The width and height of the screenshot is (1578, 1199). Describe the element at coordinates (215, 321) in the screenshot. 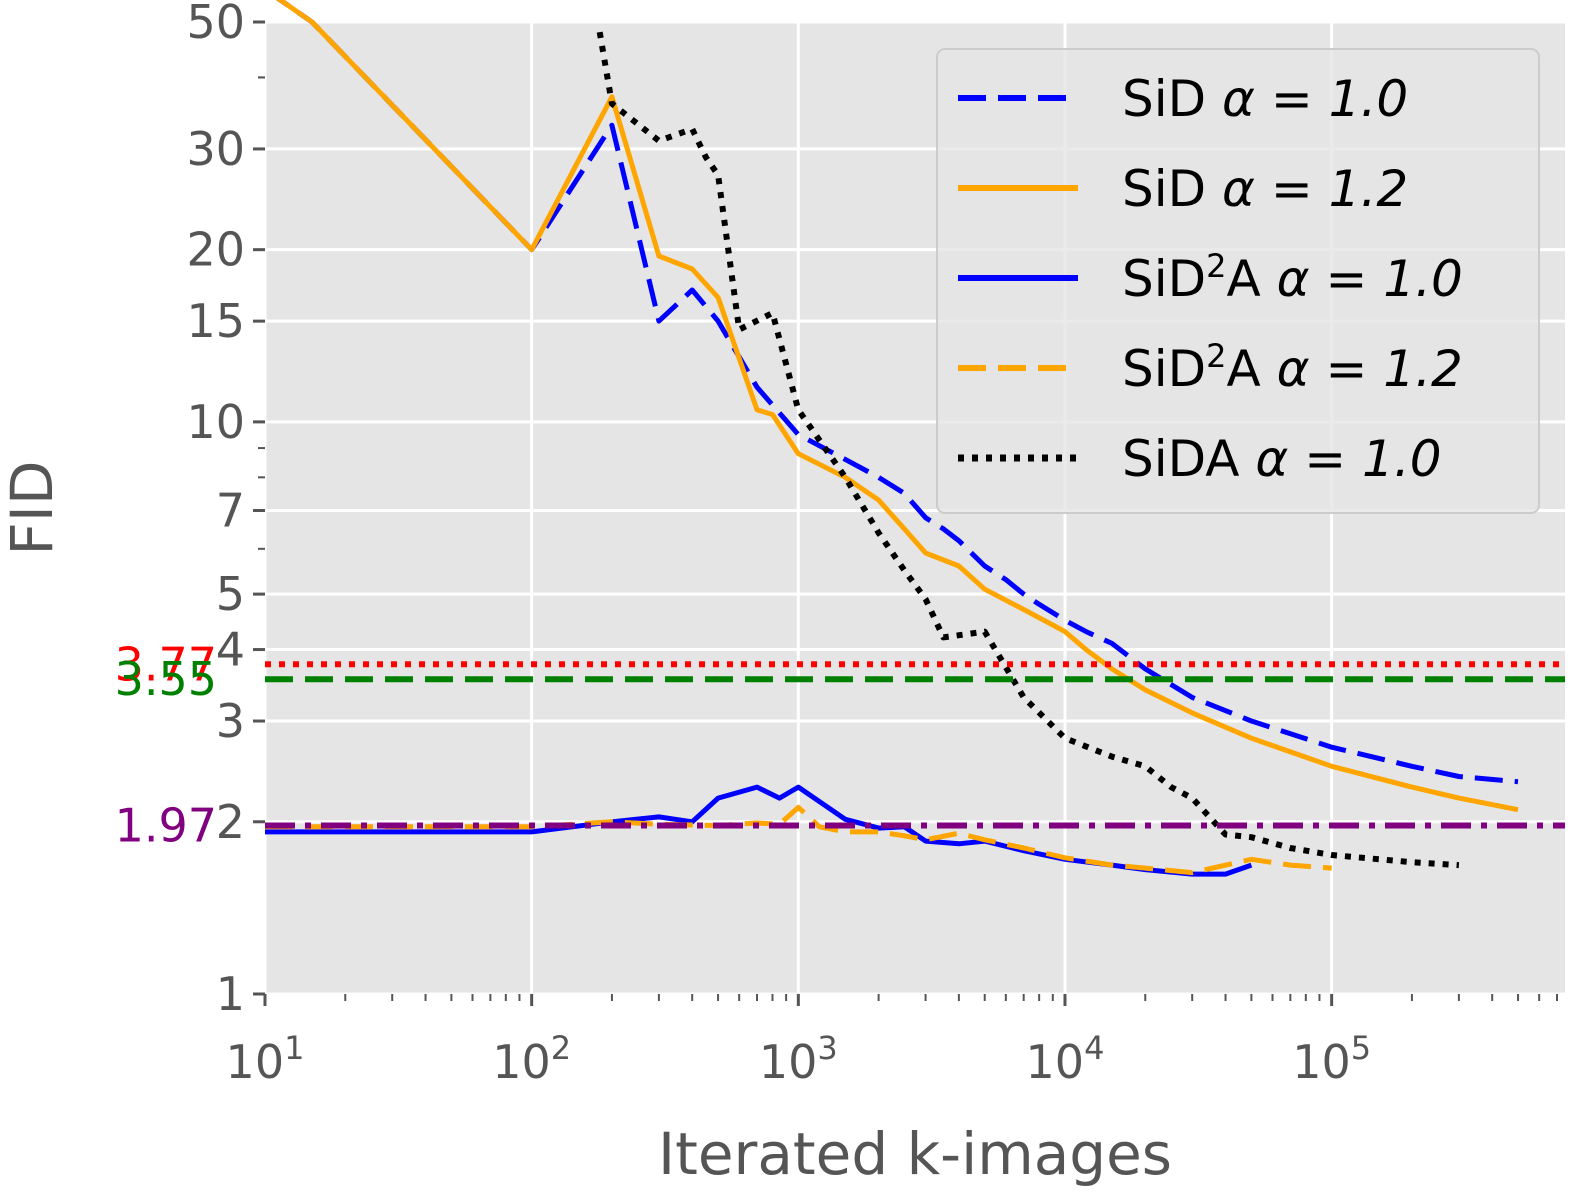

I see `y-tick-label: 15` at that location.